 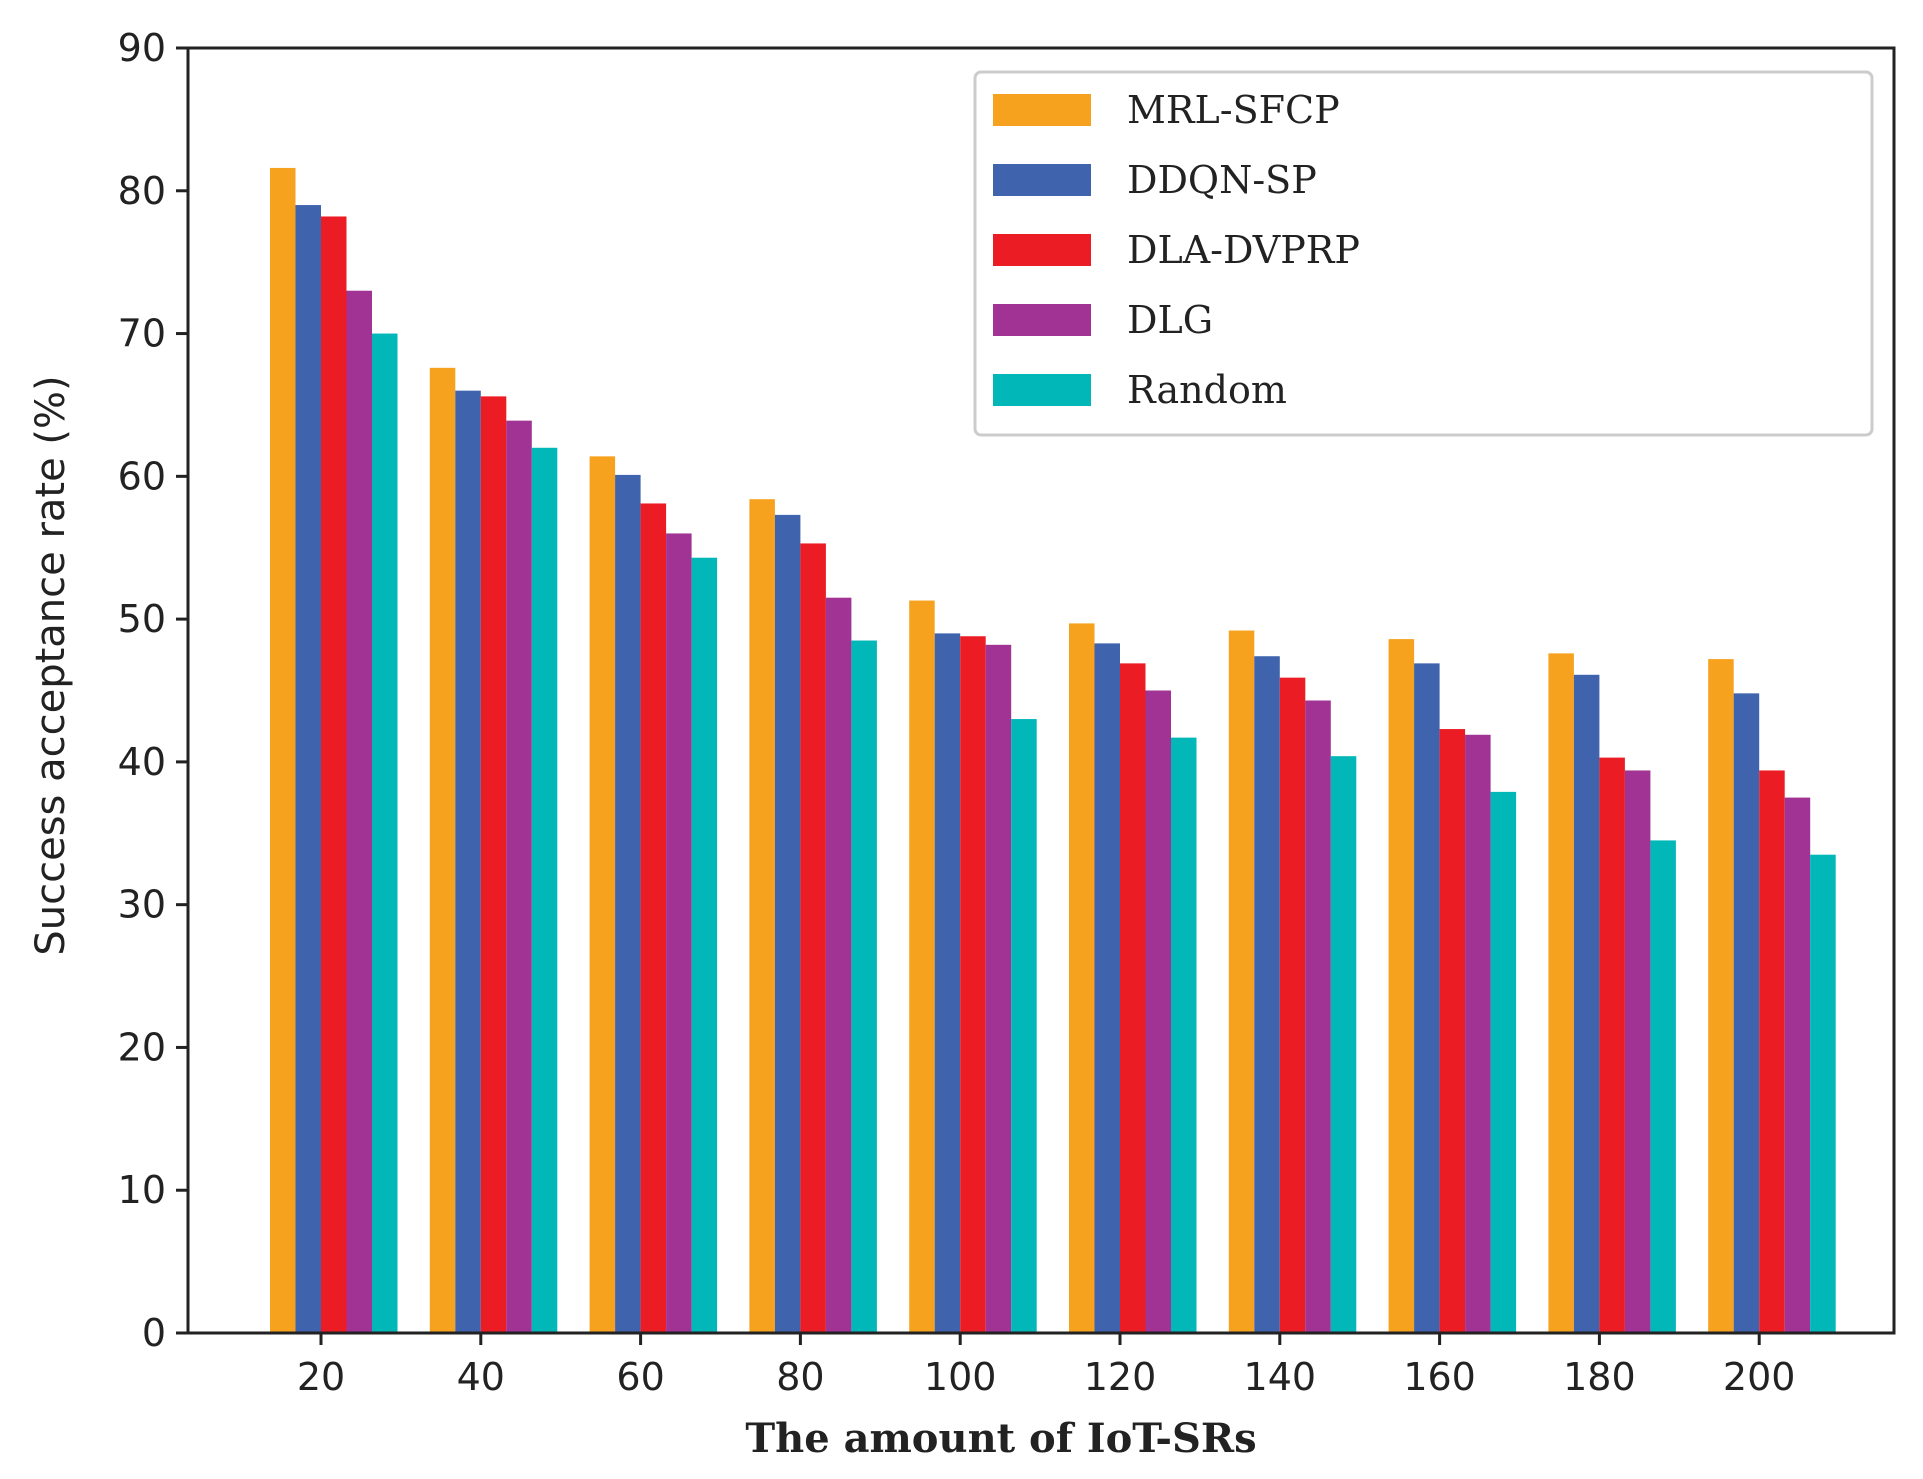 I want to click on y-tick-label: 10, so click(x=142, y=1190).